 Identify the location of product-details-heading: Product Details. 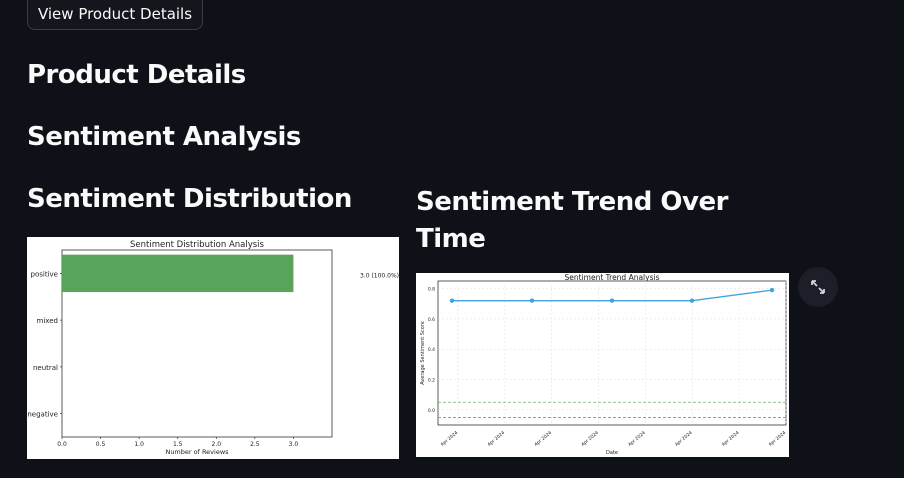
(136, 75).